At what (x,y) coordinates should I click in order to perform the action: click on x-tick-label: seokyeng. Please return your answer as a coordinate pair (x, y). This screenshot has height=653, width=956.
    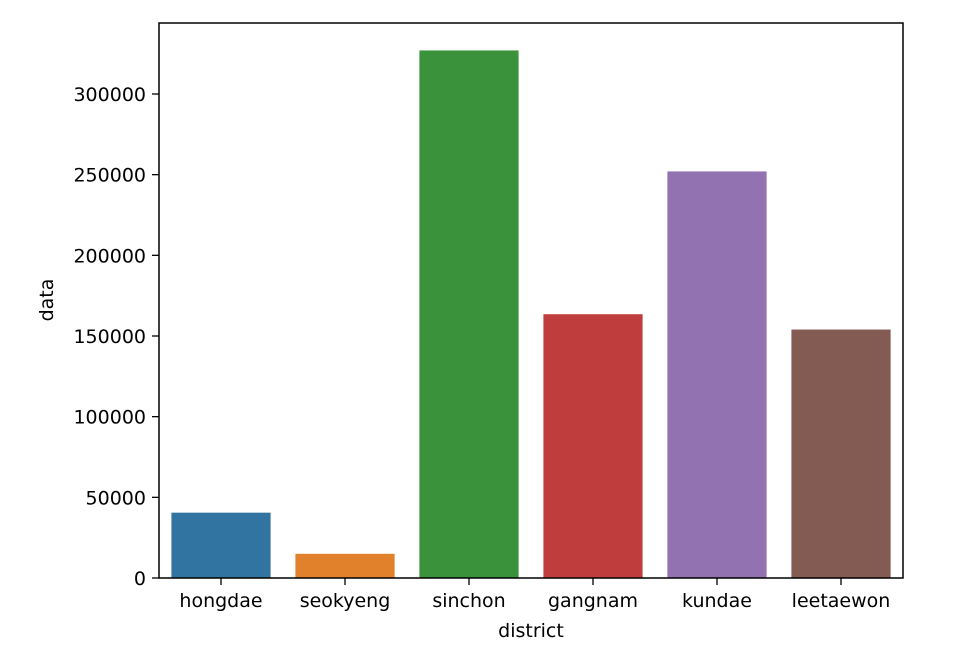
    Looking at the image, I should click on (345, 601).